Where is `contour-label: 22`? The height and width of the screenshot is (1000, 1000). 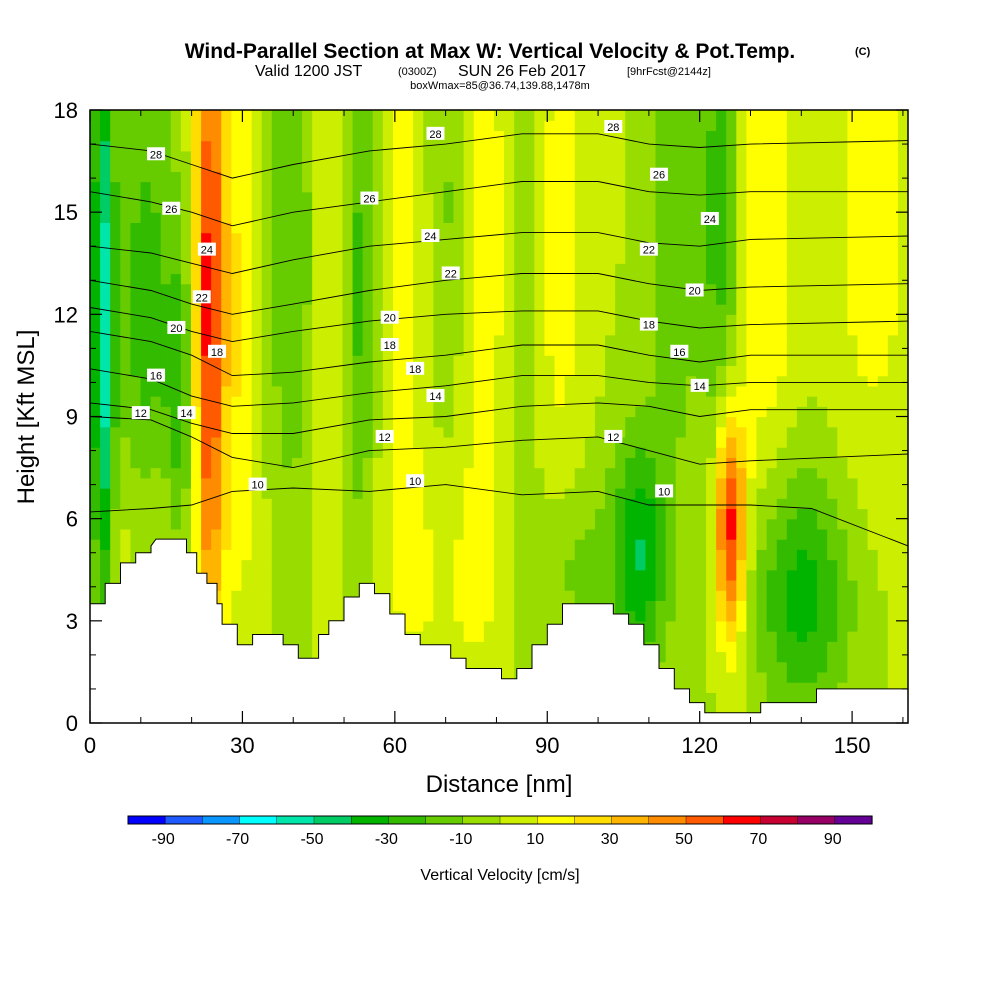 contour-label: 22 is located at coordinates (201, 297).